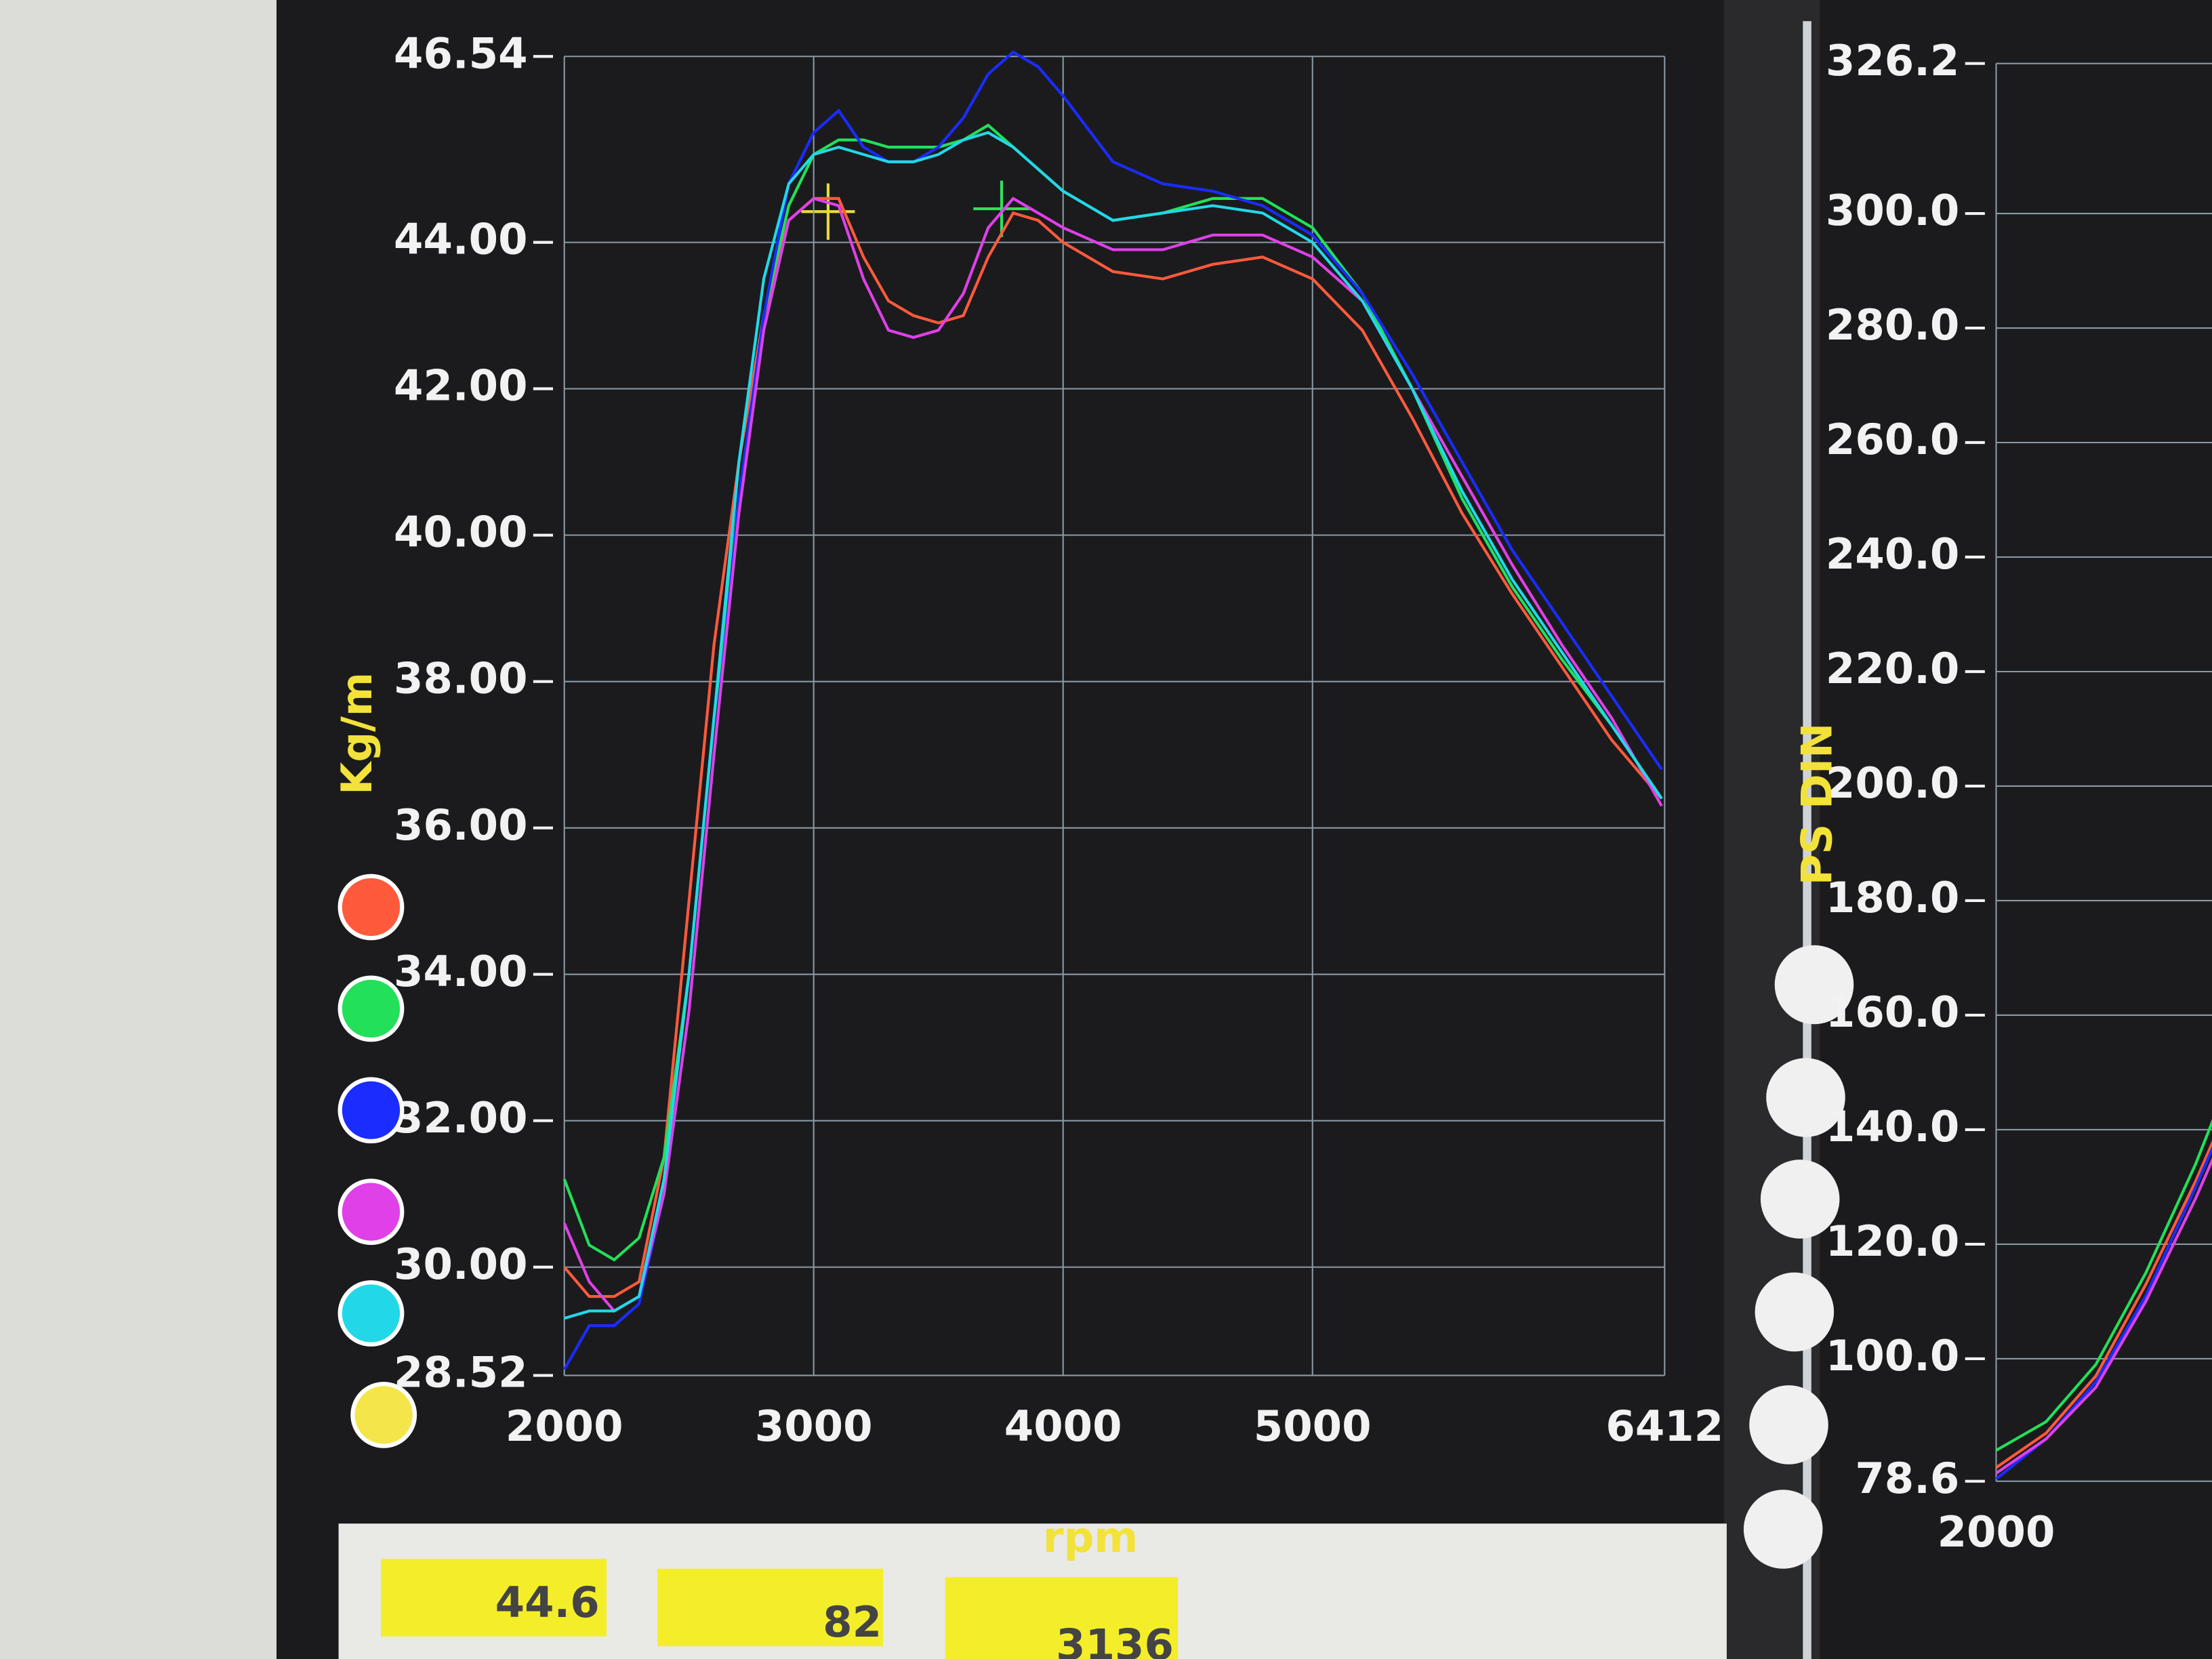 The height and width of the screenshot is (1659, 2212). Describe the element at coordinates (1893, 898) in the screenshot. I see `y-tick-label: 180.0` at that location.